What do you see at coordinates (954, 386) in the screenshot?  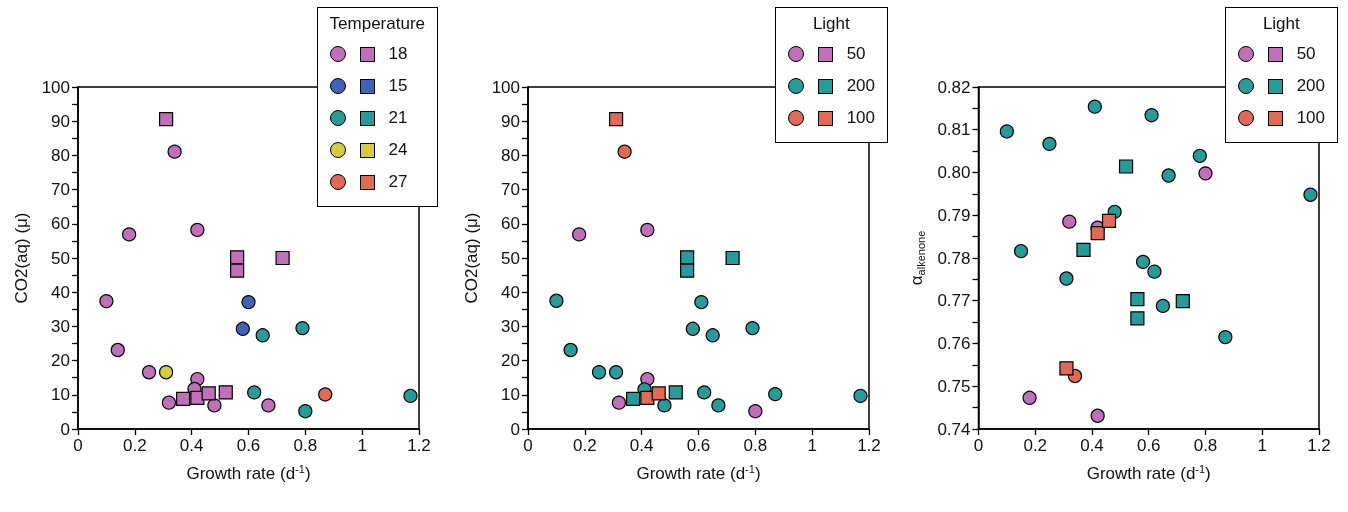 I see `y-tick-label: 0.75` at bounding box center [954, 386].